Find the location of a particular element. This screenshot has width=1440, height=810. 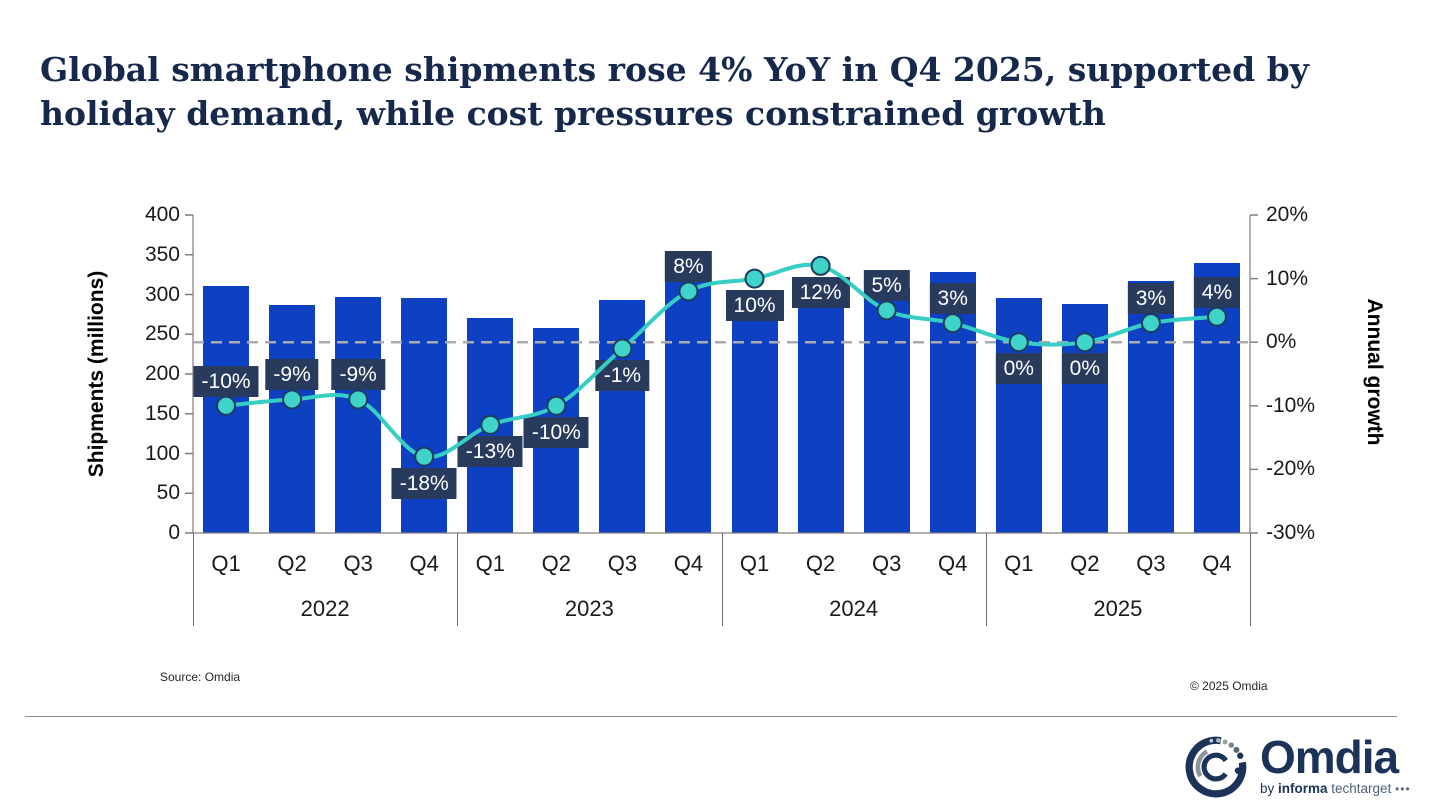

right-axis-tick-label: -20% is located at coordinates (1291, 469).